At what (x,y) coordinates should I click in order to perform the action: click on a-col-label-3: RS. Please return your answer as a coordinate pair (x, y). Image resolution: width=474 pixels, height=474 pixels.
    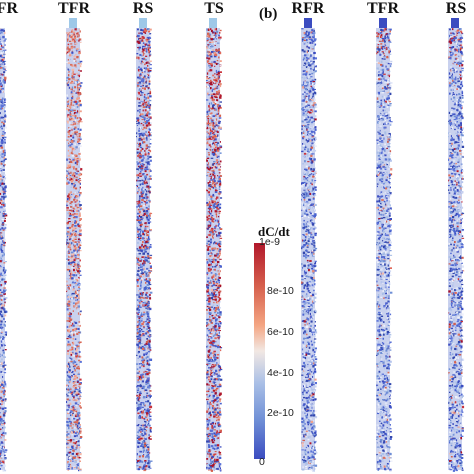
    Looking at the image, I should click on (143, 8).